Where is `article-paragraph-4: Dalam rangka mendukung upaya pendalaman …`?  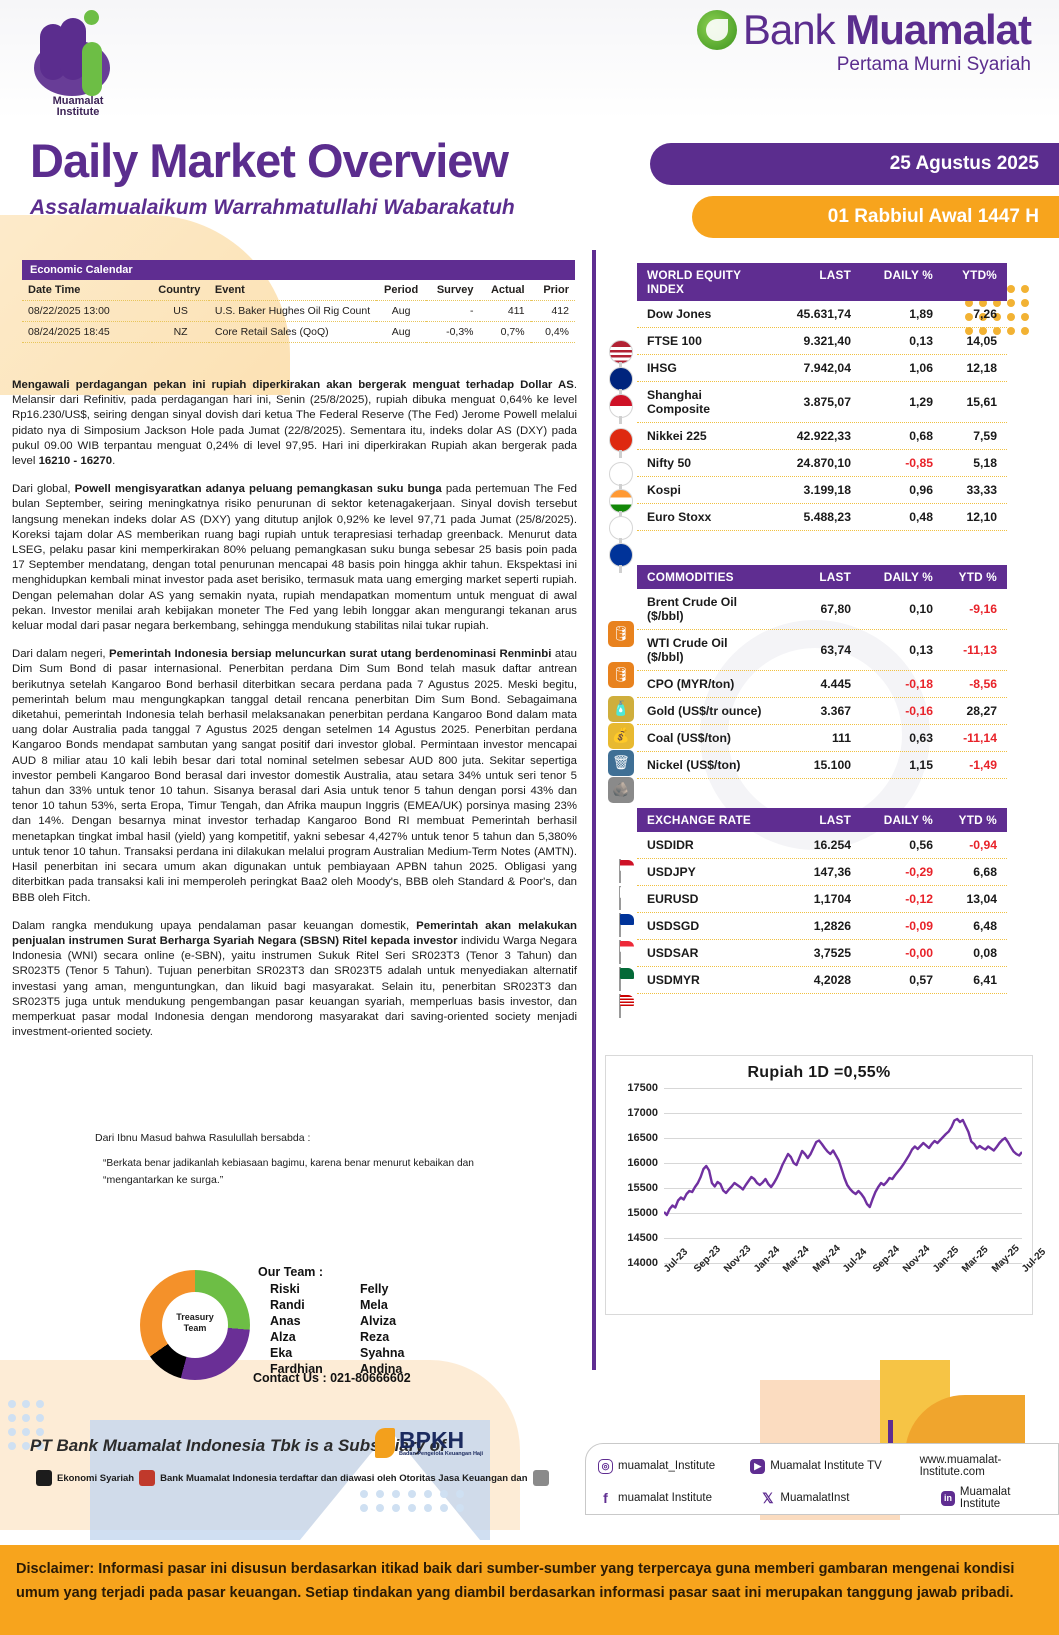 article-paragraph-4: Dalam rangka mendukung upaya pendalaman … is located at coordinates (294, 979).